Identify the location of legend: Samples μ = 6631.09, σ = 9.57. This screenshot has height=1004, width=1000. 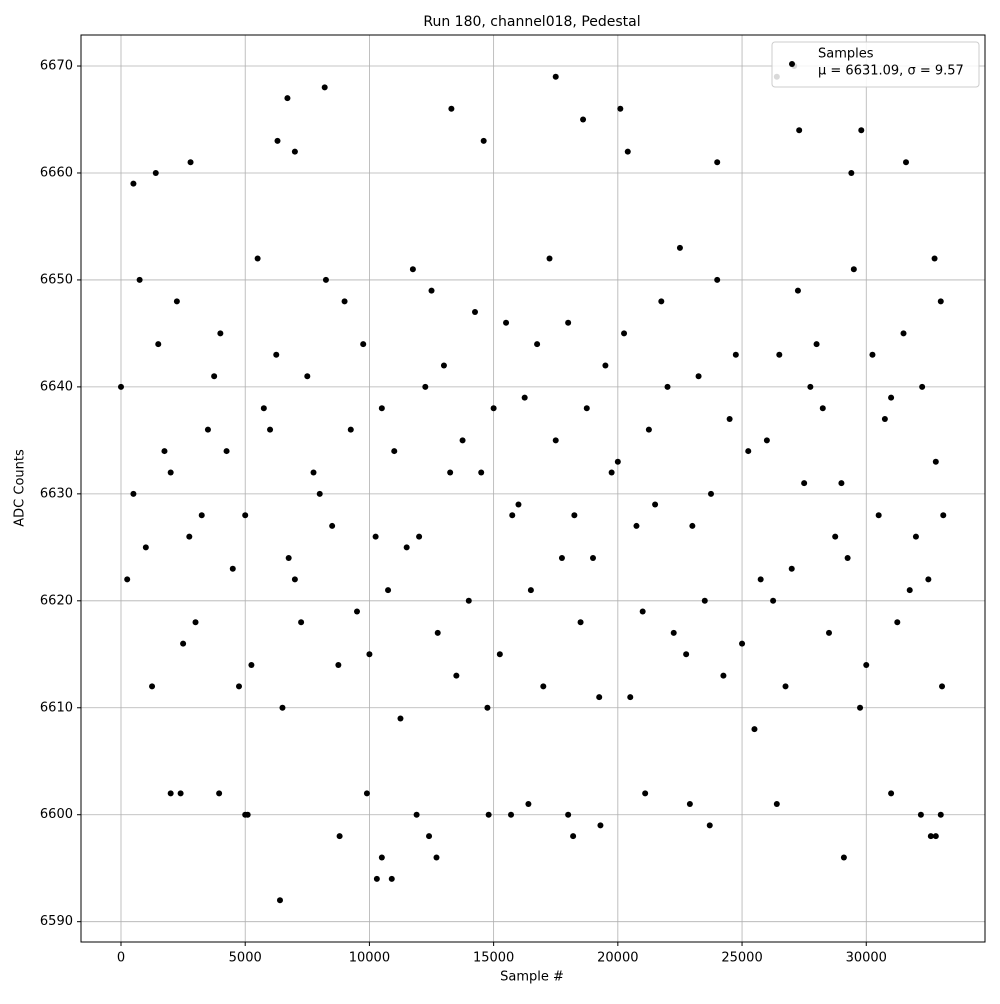
(875, 64).